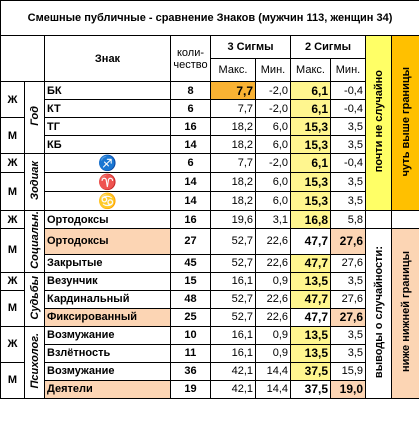 Image resolution: width=419 pixels, height=425 pixels. I want to click on header-count: коли-чество, so click(190, 58).